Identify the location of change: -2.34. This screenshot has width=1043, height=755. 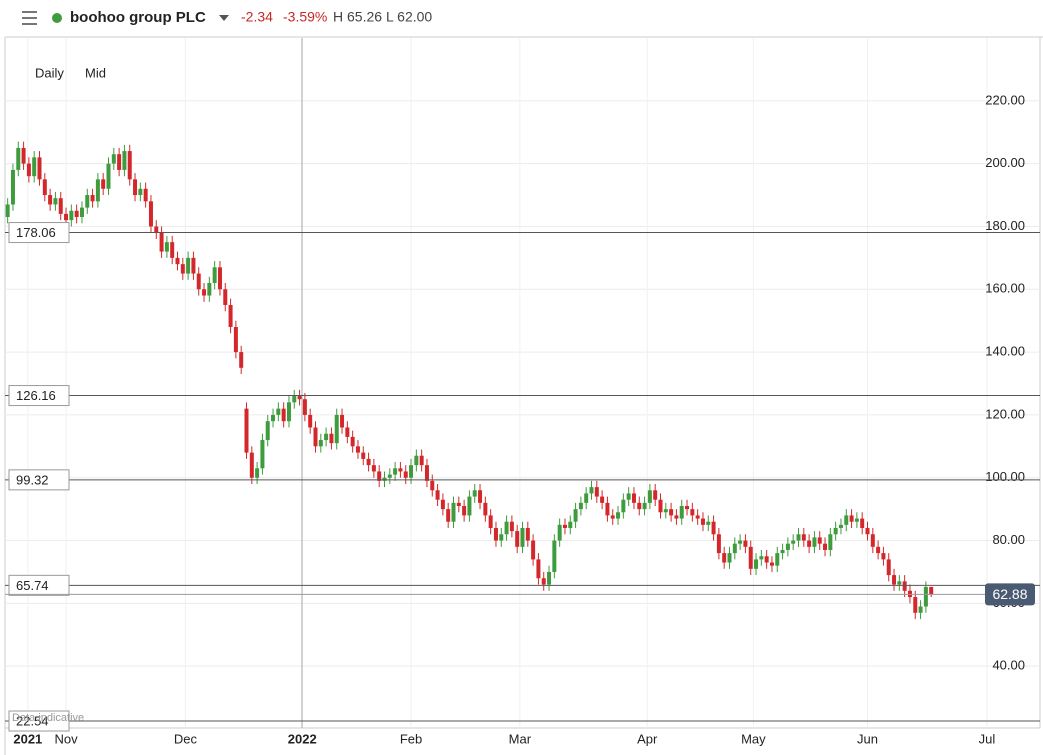
(257, 17).